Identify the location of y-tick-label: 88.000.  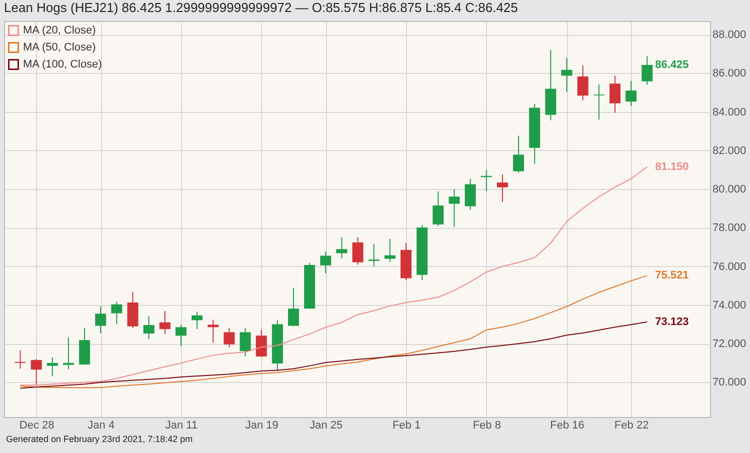
(729, 35).